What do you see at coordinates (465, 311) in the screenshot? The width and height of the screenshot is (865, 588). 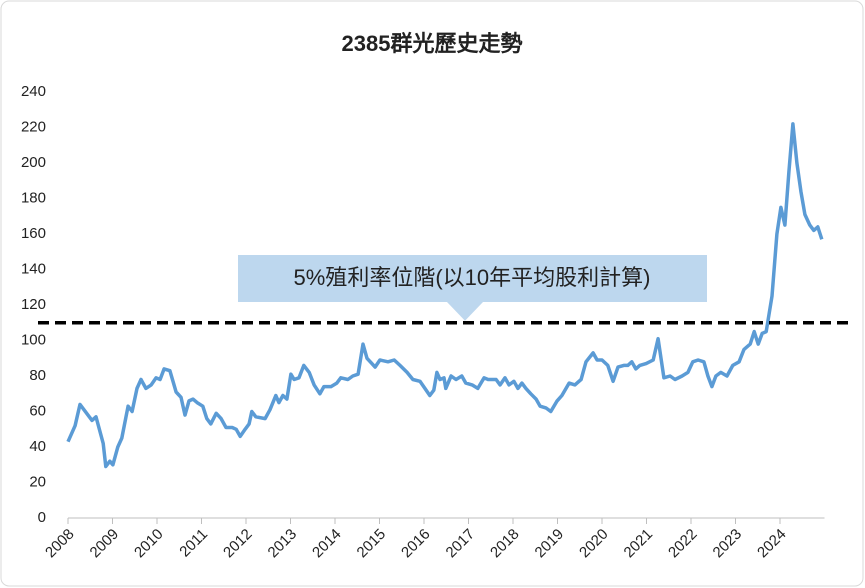 I see `annotation-pointer` at bounding box center [465, 311].